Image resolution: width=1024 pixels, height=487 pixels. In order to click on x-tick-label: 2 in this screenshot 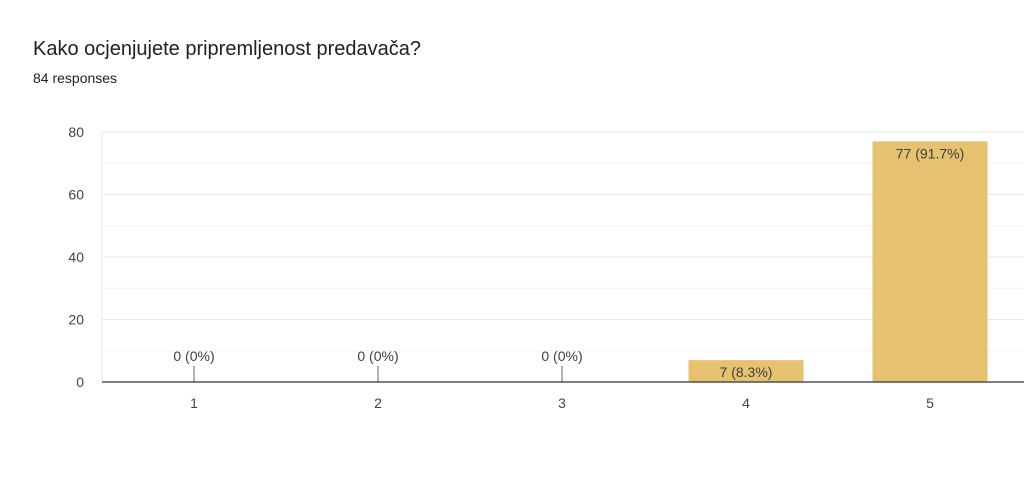, I will do `click(378, 403)`.